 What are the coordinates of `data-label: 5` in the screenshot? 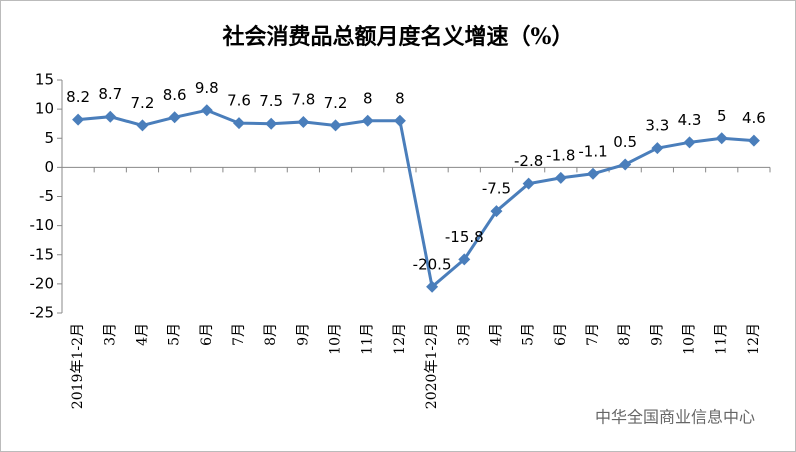 It's located at (722, 116).